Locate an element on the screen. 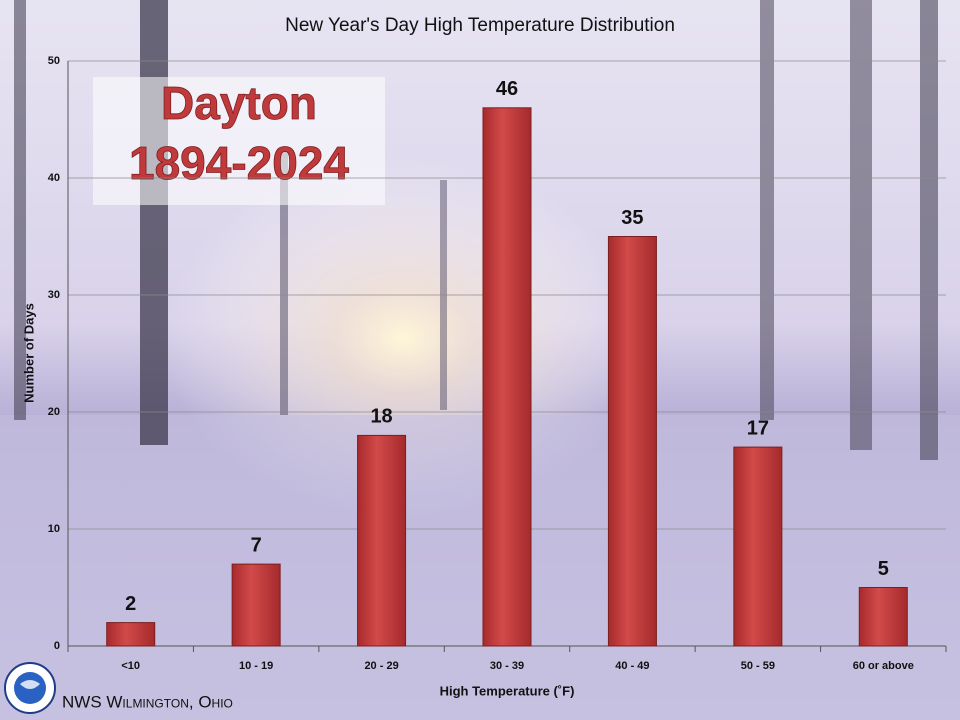  annotation: 1894-2024 is located at coordinates (239, 163).